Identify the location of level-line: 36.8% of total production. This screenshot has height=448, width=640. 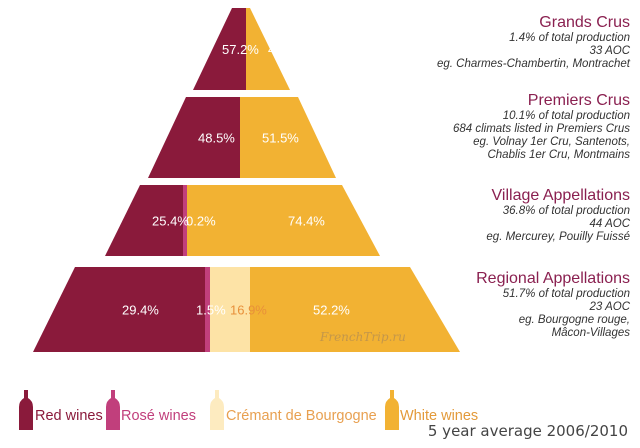
(566, 211).